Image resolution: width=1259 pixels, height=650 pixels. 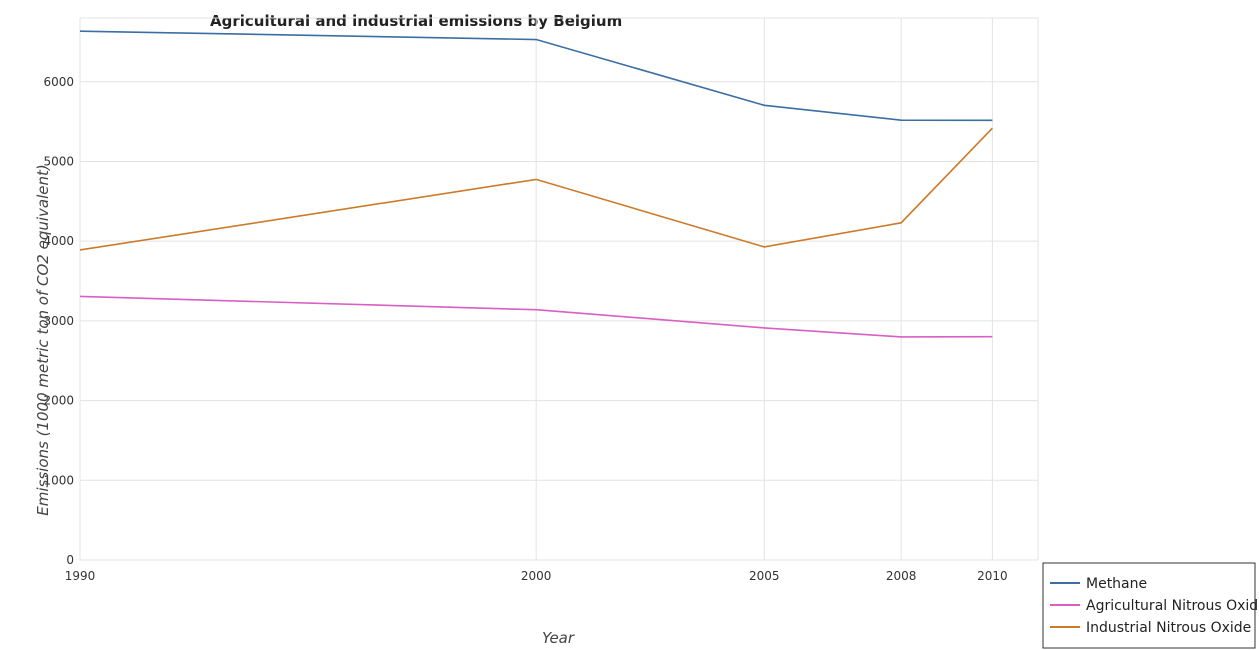 What do you see at coordinates (70, 560) in the screenshot?
I see `y-tick-label: 0` at bounding box center [70, 560].